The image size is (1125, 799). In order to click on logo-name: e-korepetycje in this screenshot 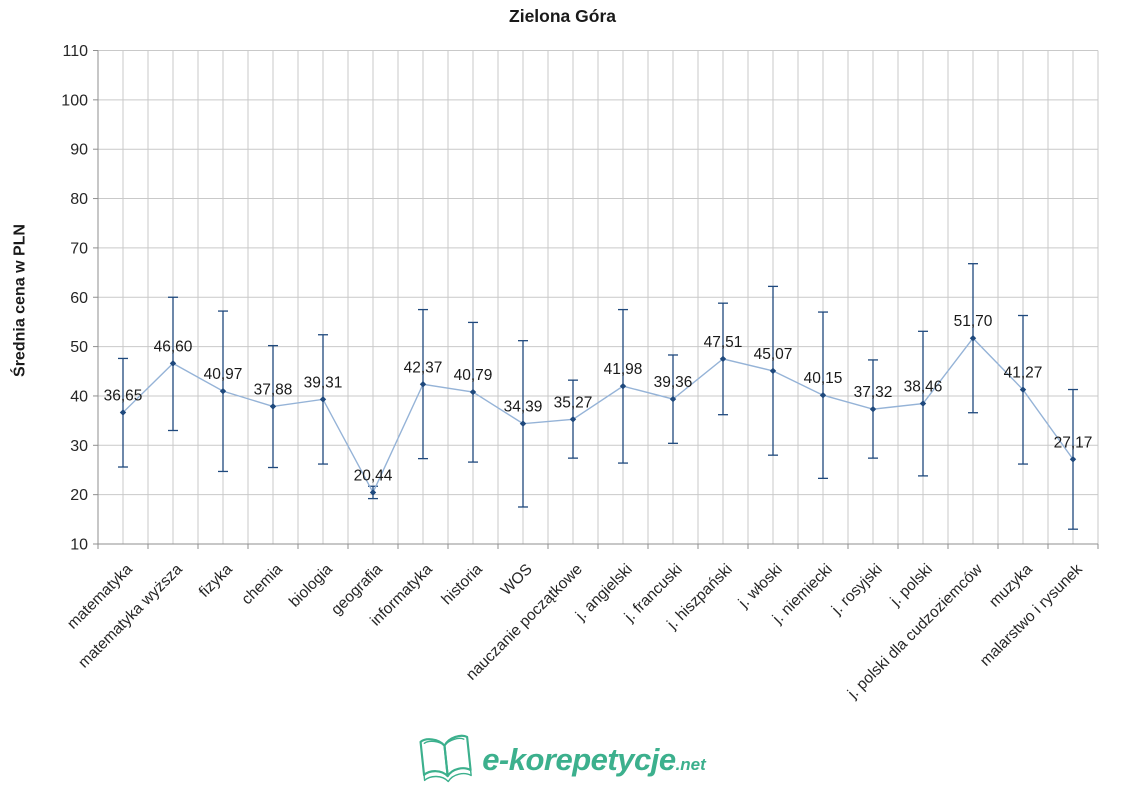, I will do `click(579, 759)`.